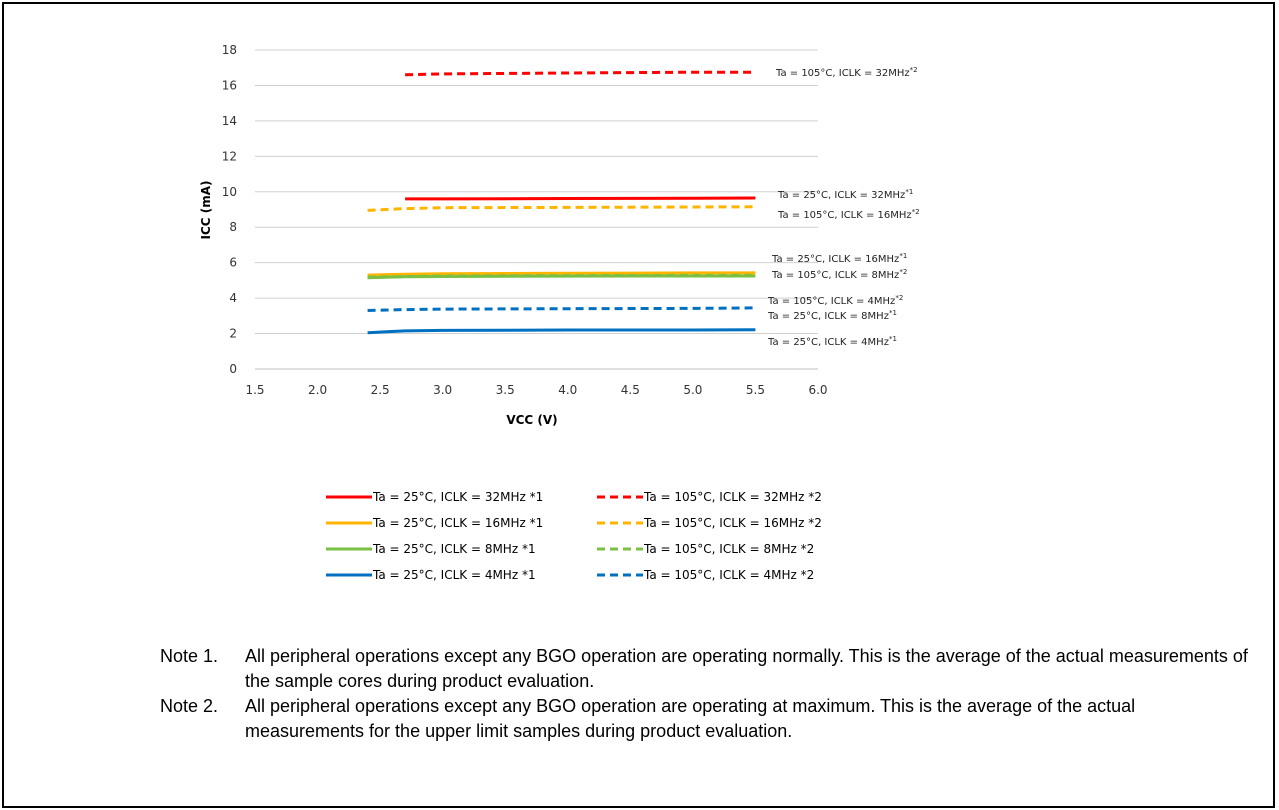 This screenshot has height=810, width=1279. Describe the element at coordinates (839, 258) in the screenshot. I see `series-annotation: Ta = 25°C, ICLK = 16MHz*1` at that location.